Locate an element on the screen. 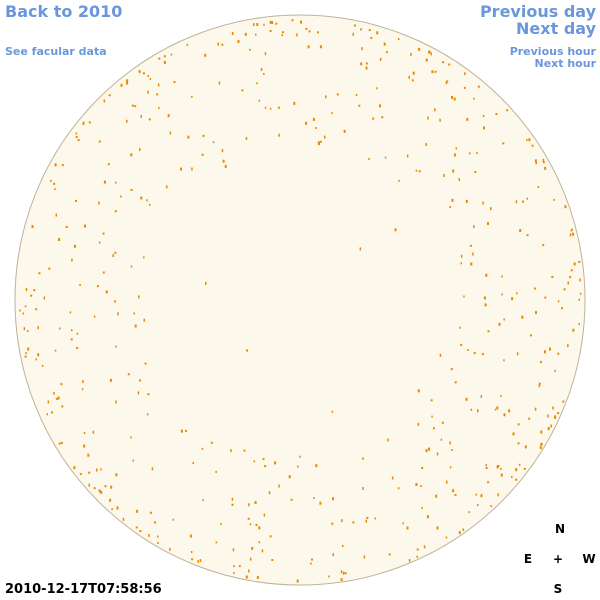 The image size is (600, 600). facular-data-link: See facular data is located at coordinates (56, 51).